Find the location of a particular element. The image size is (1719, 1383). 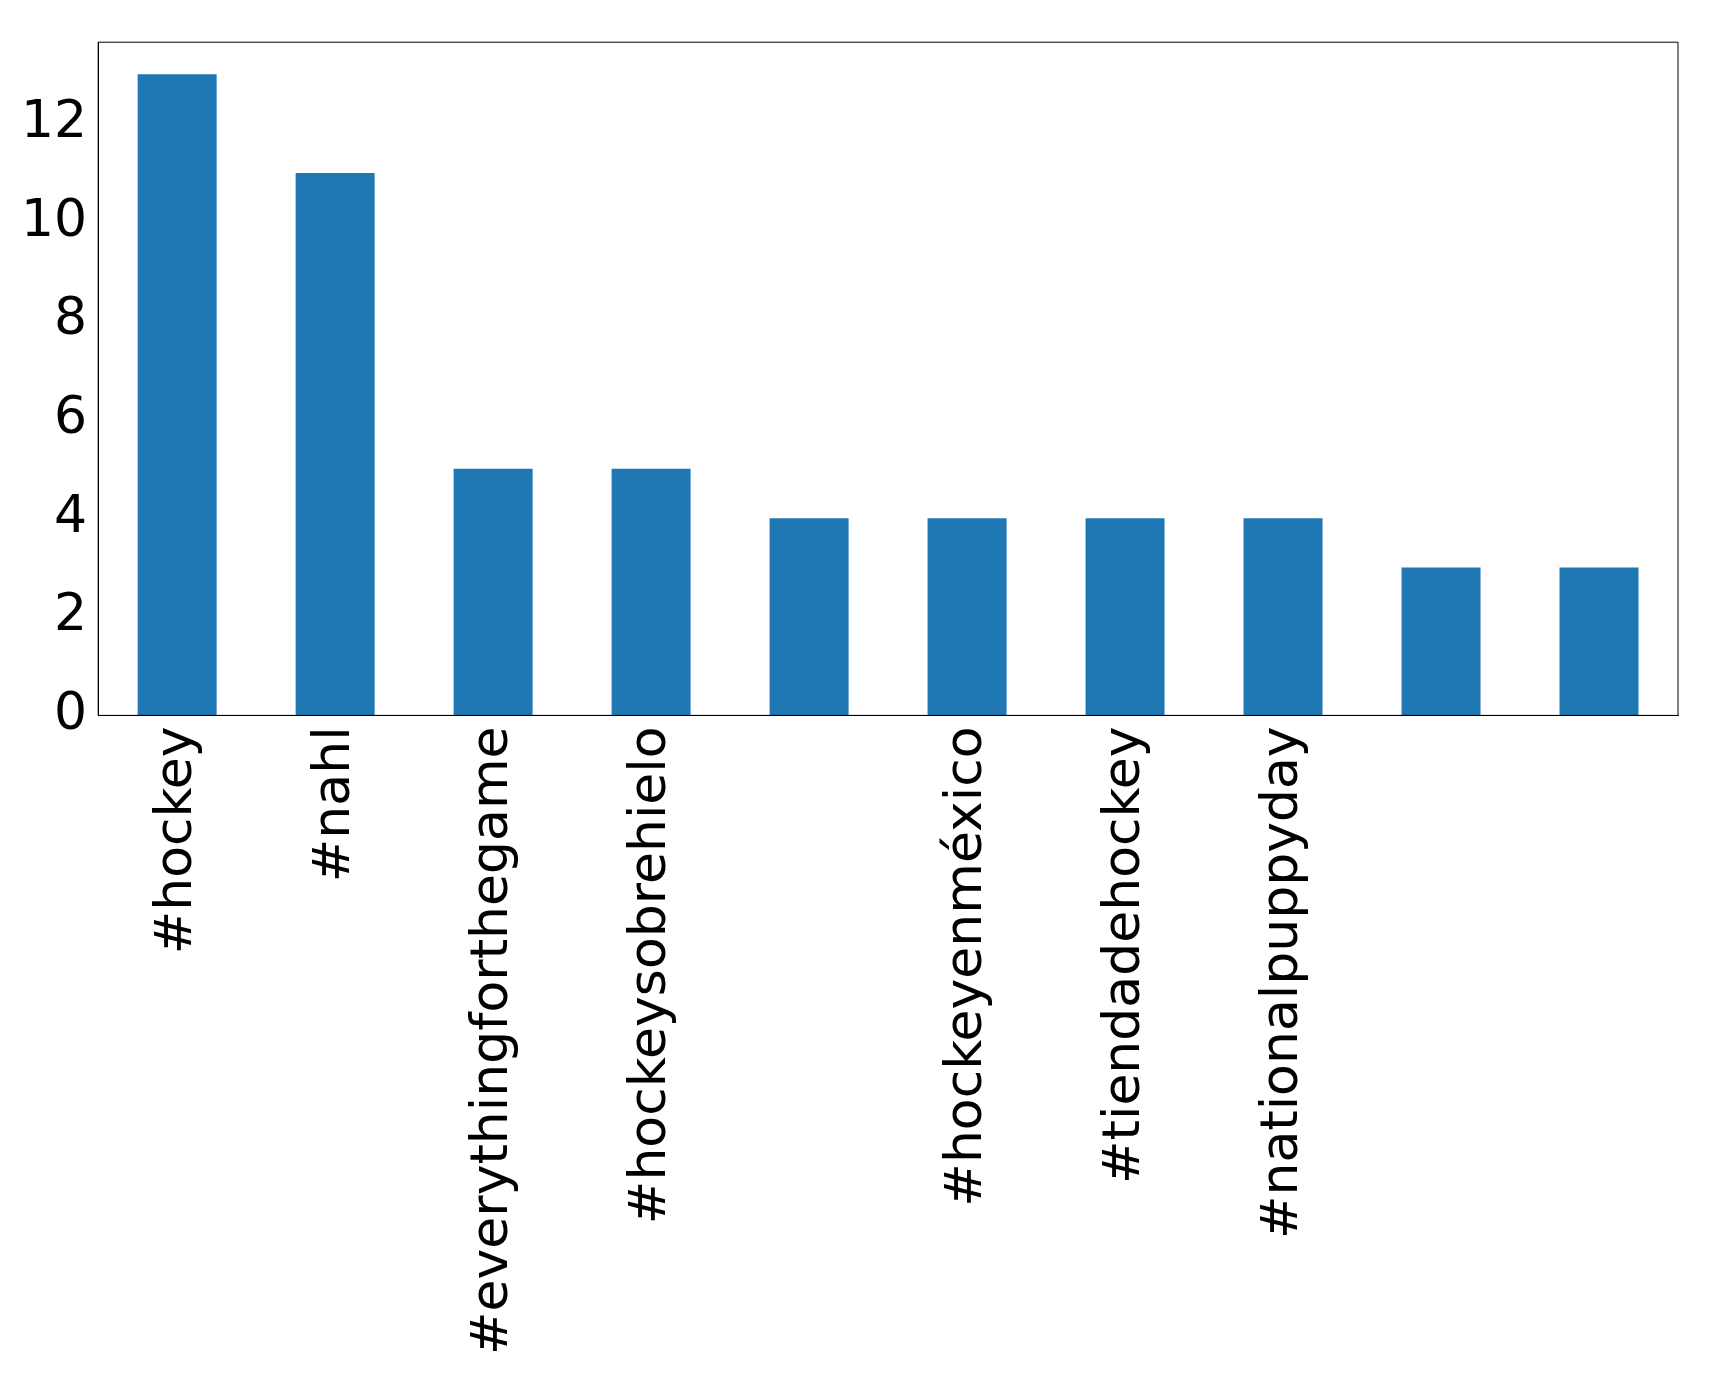

x-tick-label: #nationalpuppyday is located at coordinates (1278, 983).